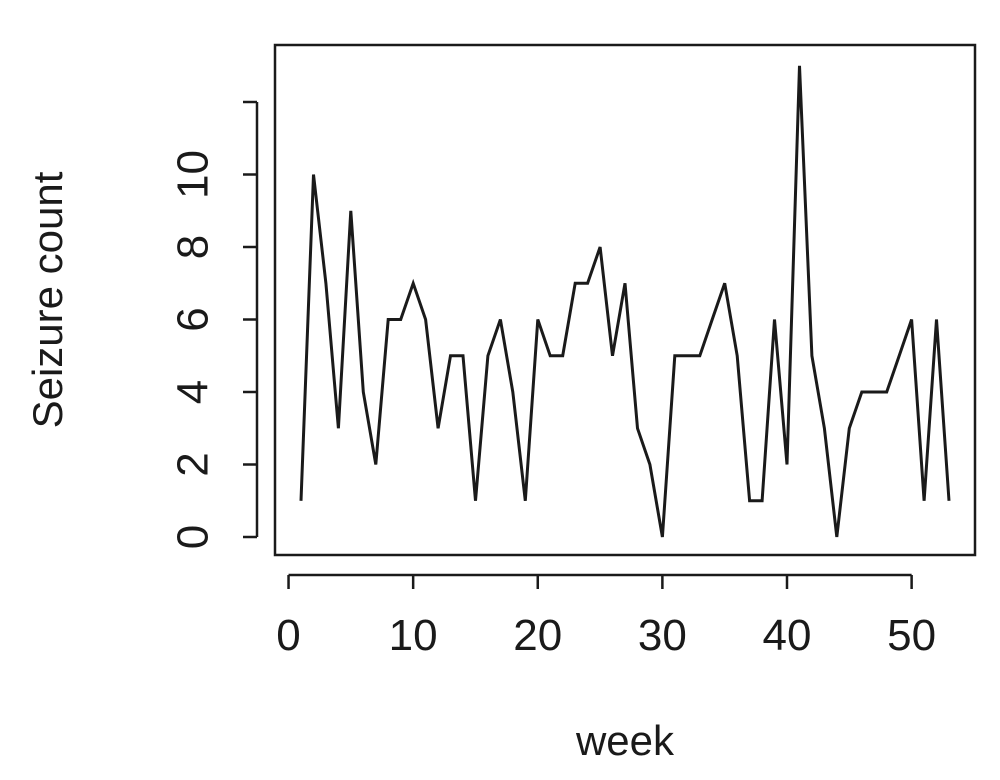 Image resolution: width=1000 pixels, height=780 pixels. I want to click on x-tick-label: 30, so click(662, 635).